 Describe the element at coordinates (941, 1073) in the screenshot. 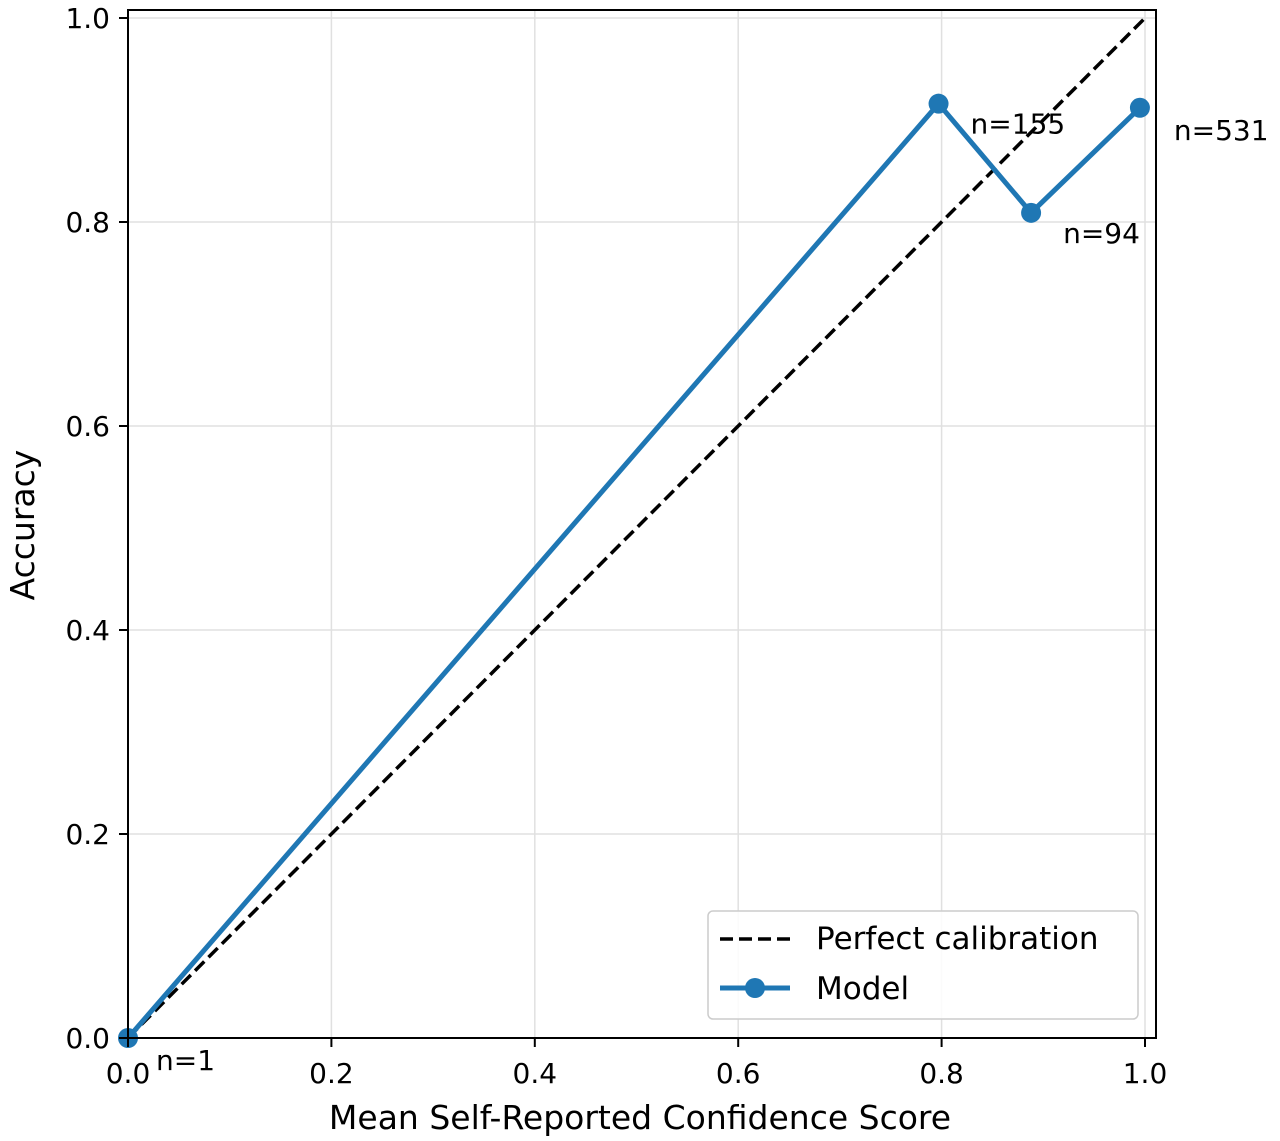

I see `x-tick-label: 0.8` at that location.